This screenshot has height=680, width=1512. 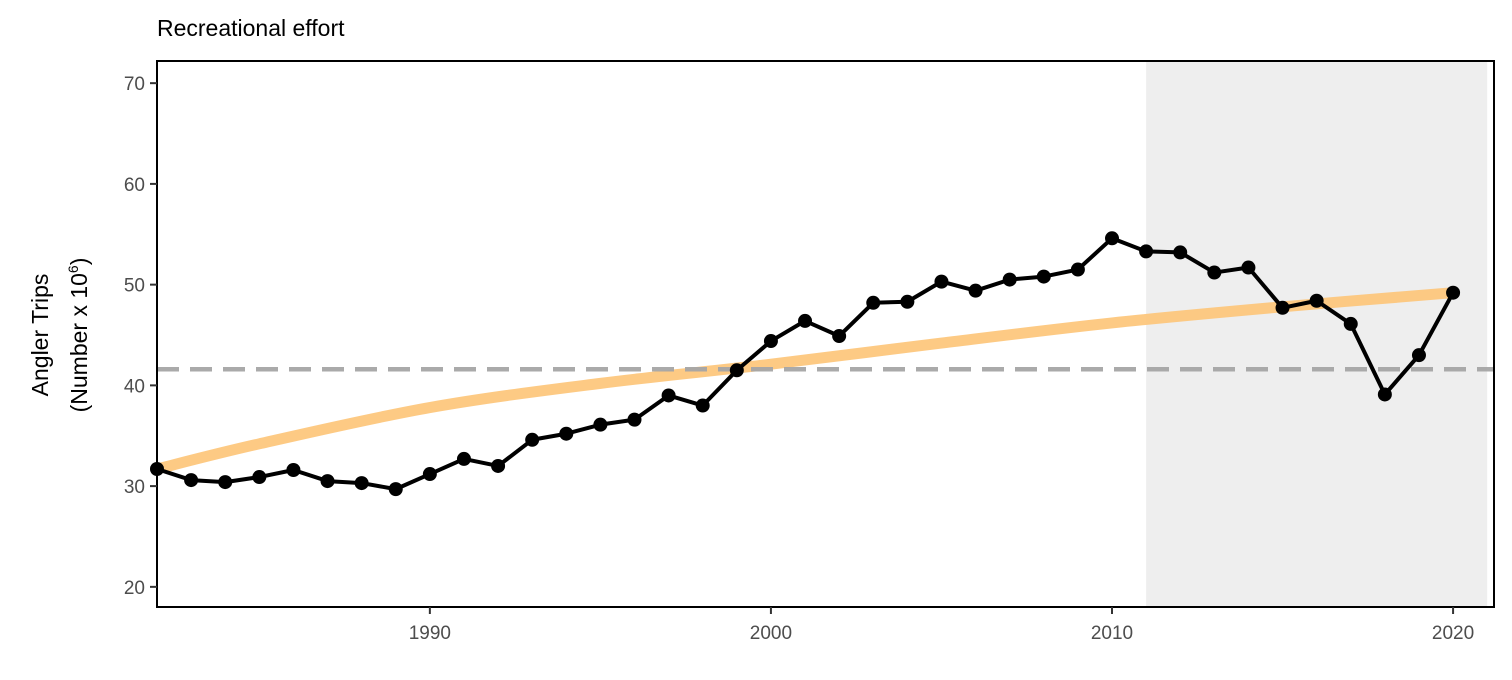 I want to click on y-tick-label: 30, so click(x=134, y=487).